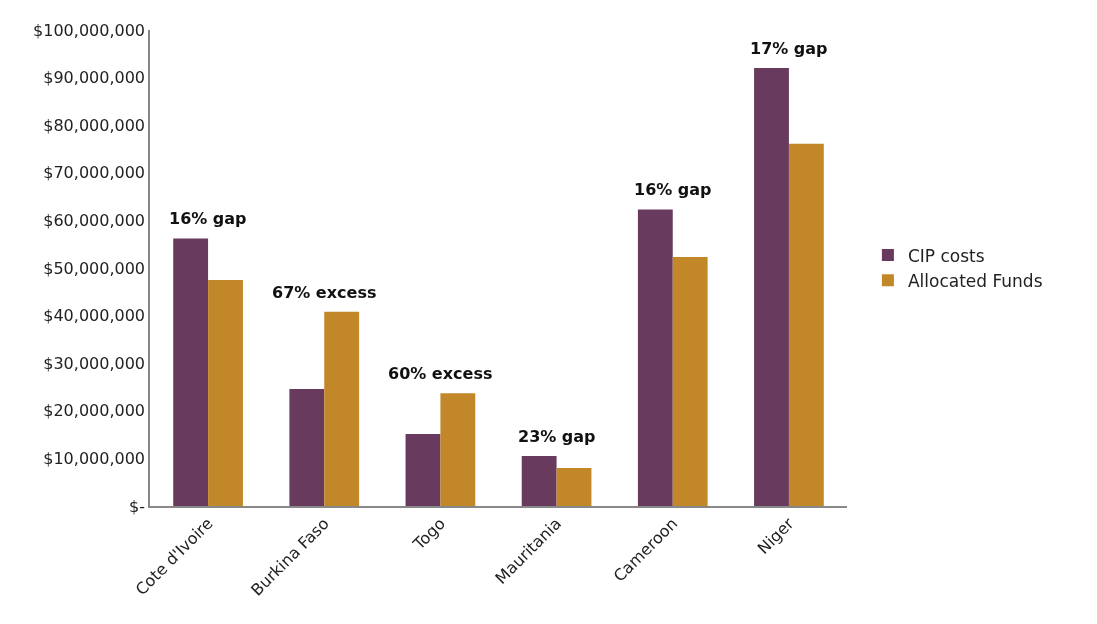  I want to click on legend-label: CIP costs, so click(946, 255).